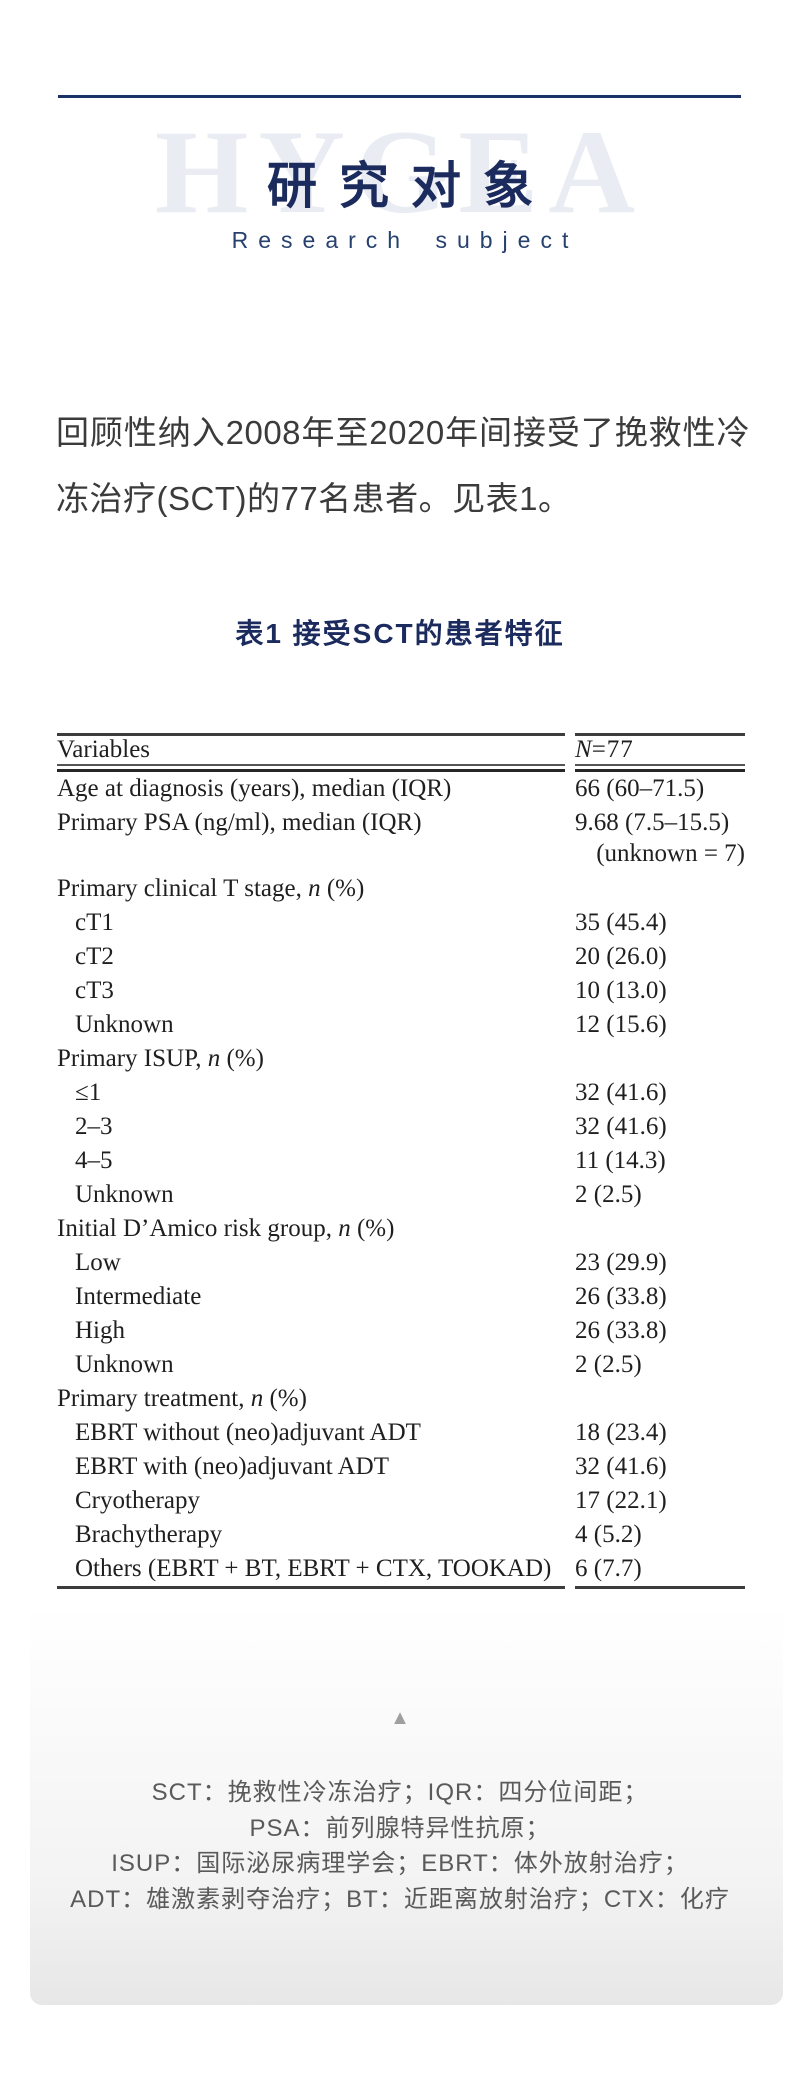 This screenshot has height=2085, width=800. Describe the element at coordinates (138, 1296) in the screenshot. I see `row-label: Intermediate` at that location.